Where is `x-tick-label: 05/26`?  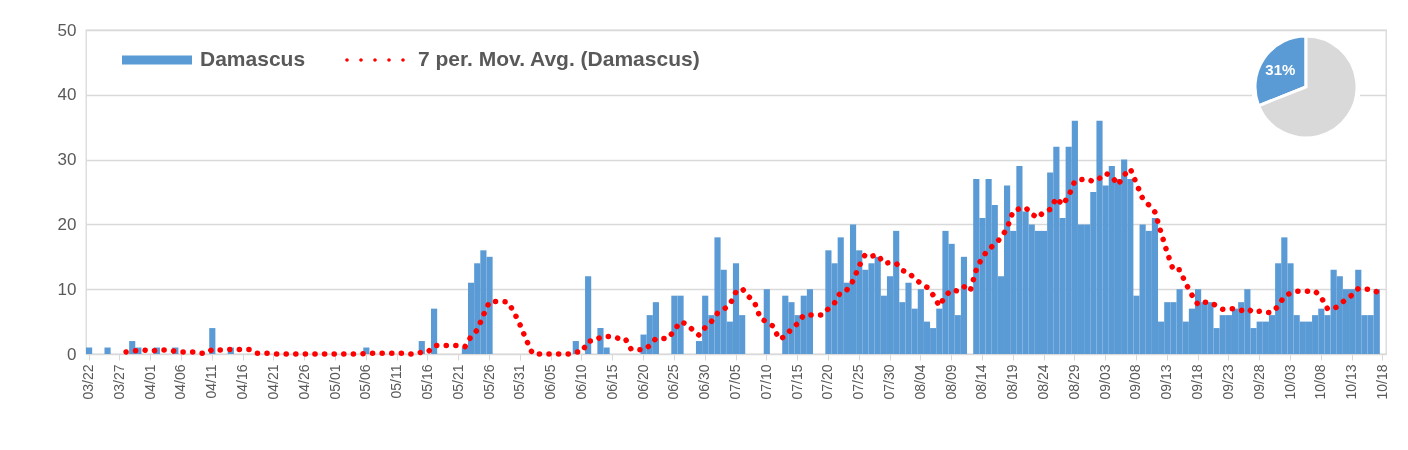
x-tick-label: 05/26 is located at coordinates (488, 382).